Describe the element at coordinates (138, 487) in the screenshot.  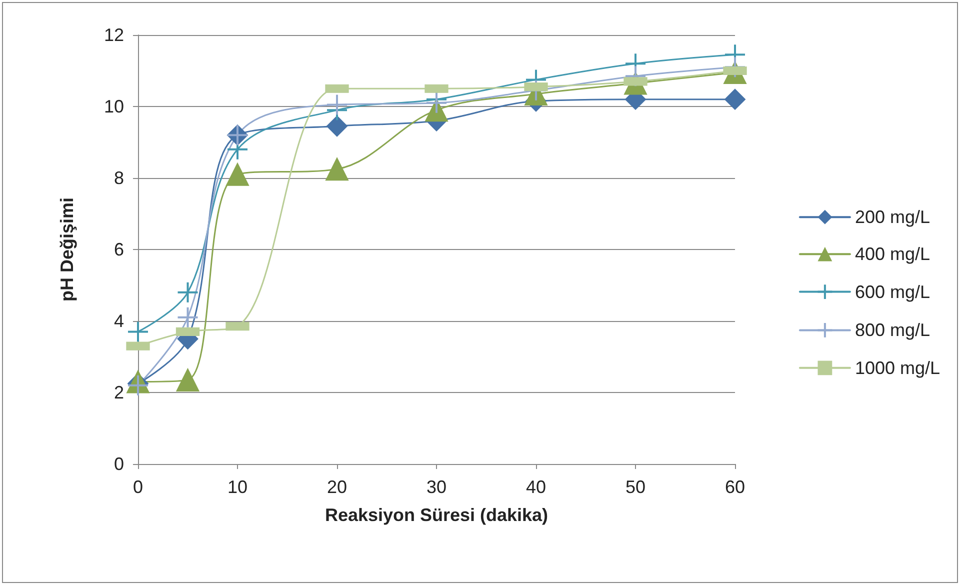
I see `x-tick-label: 0` at that location.